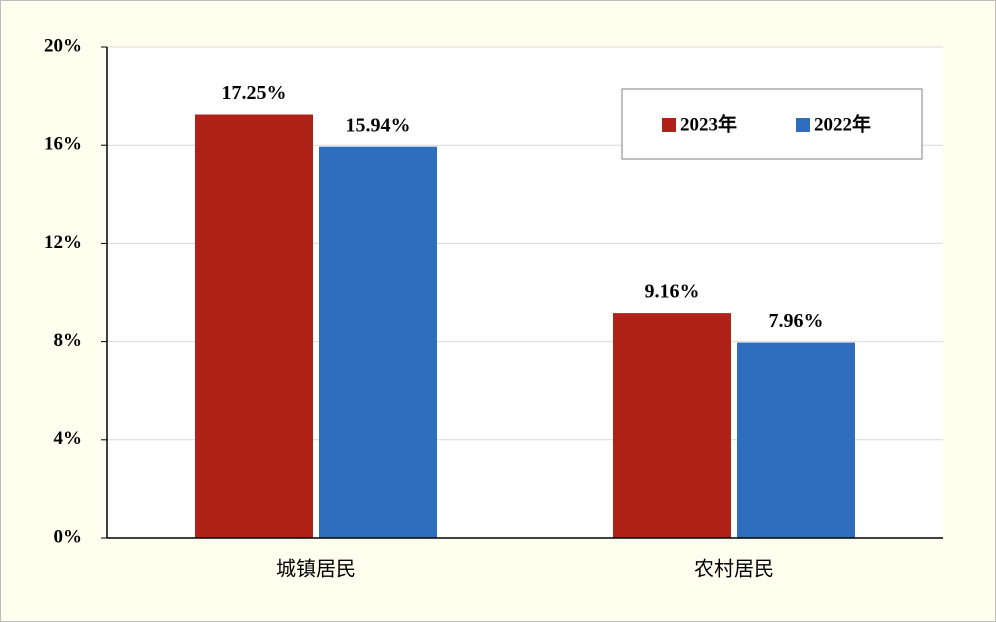 This screenshot has width=996, height=622. I want to click on legend-label: 2023年, so click(708, 123).